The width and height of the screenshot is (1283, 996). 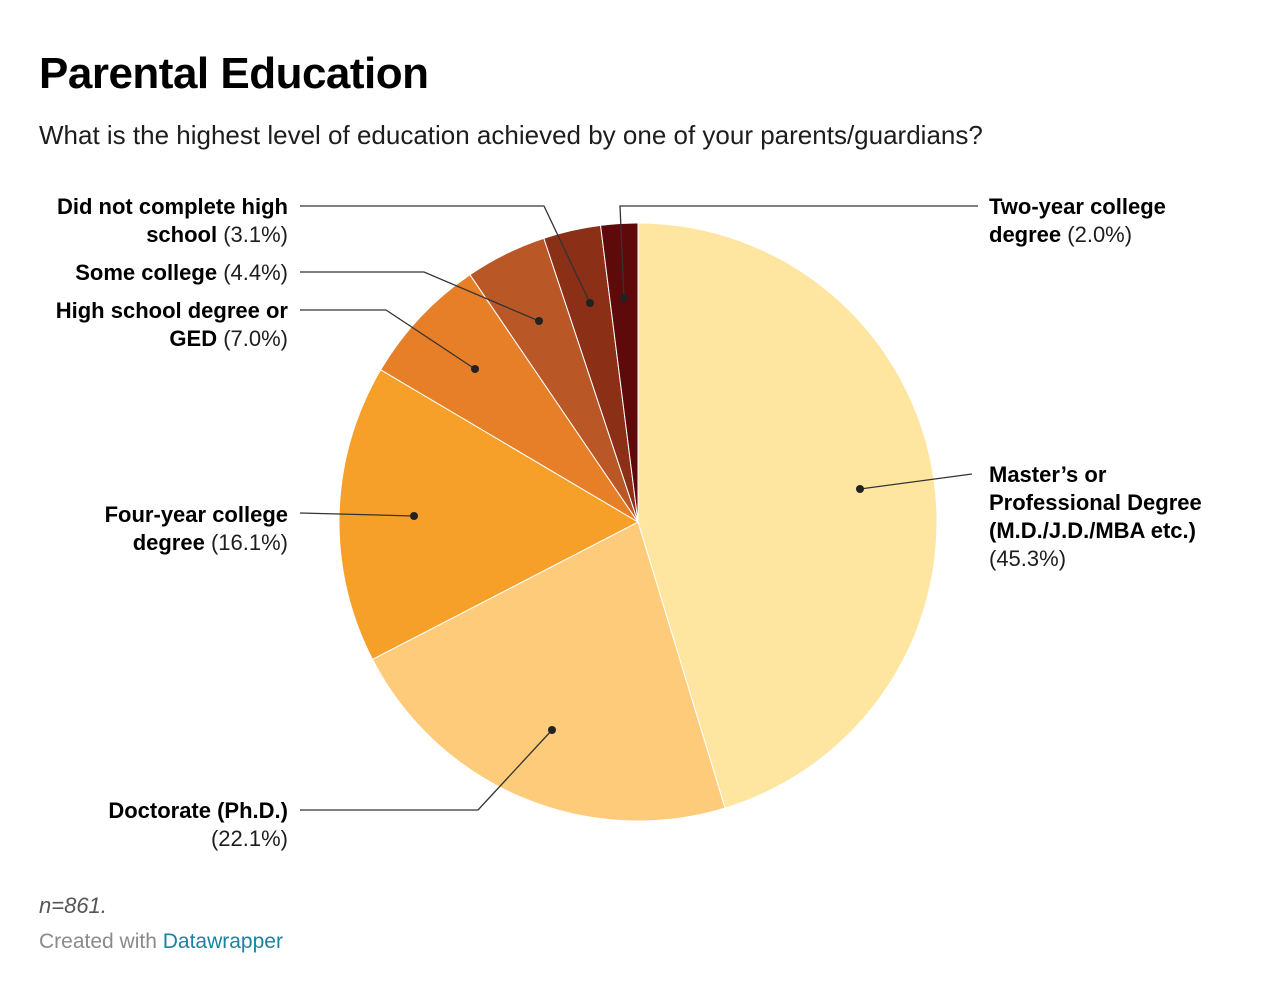 I want to click on slice-label-6: Two-year college degree (2.0%), so click(x=1077, y=220).